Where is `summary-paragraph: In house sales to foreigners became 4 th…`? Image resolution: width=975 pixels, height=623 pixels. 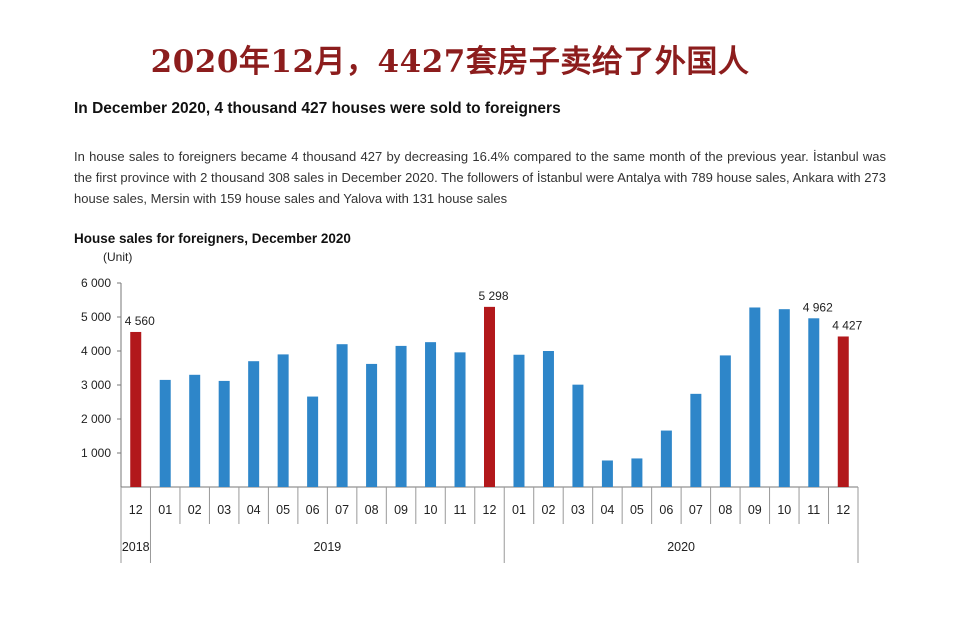 summary-paragraph: In house sales to foreigners became 4 th… is located at coordinates (480, 177).